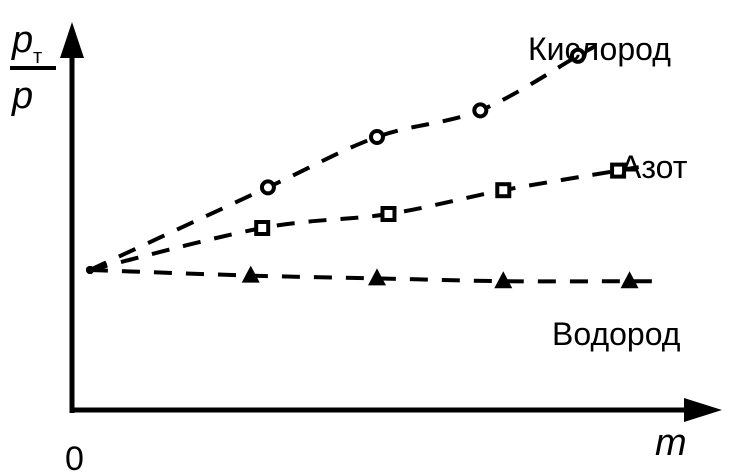 The width and height of the screenshot is (731, 473). What do you see at coordinates (616, 334) in the screenshot?
I see `series-label: Водород` at bounding box center [616, 334].